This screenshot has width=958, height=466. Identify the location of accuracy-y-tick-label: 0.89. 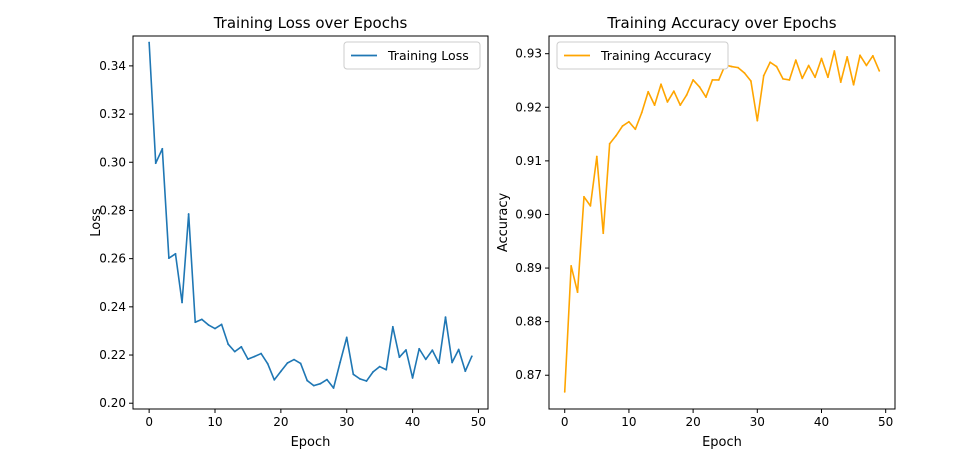
(528, 268).